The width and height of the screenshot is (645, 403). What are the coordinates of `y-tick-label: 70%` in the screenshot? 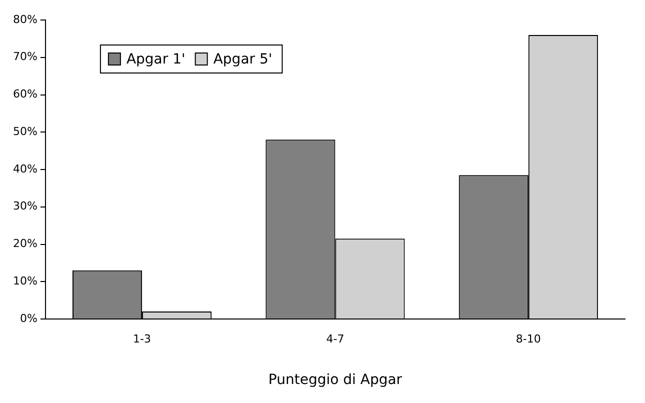 It's located at (25, 57).